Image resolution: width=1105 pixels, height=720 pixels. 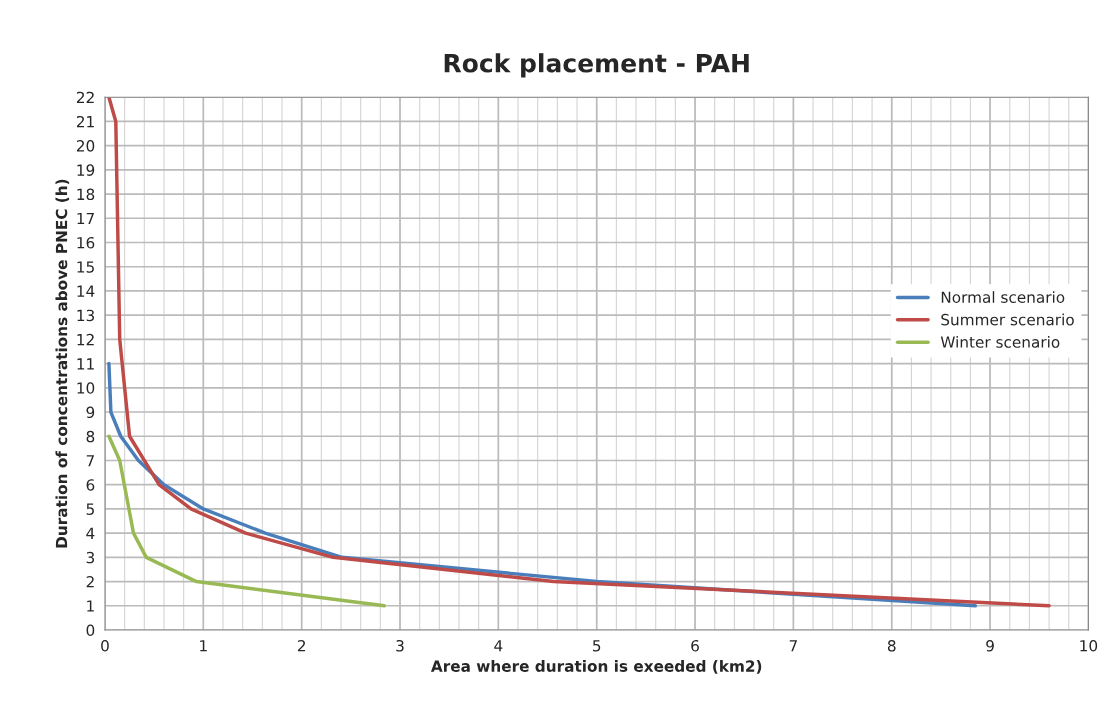 I want to click on x-tick-label: 5, so click(x=597, y=646).